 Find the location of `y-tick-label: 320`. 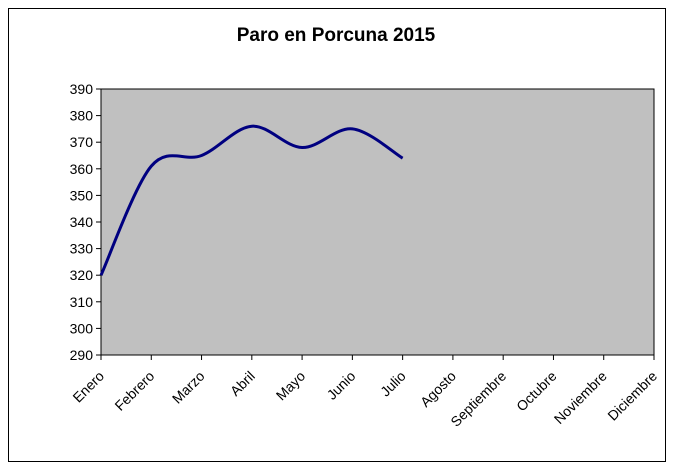

y-tick-label: 320 is located at coordinates (82, 275).